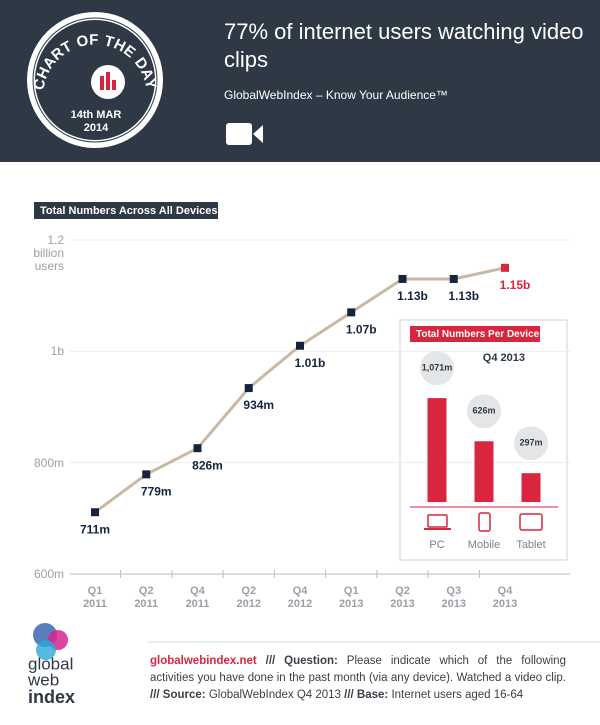 Image resolution: width=600 pixels, height=725 pixels. Describe the element at coordinates (207, 465) in the screenshot. I see `data-label: 826m` at that location.